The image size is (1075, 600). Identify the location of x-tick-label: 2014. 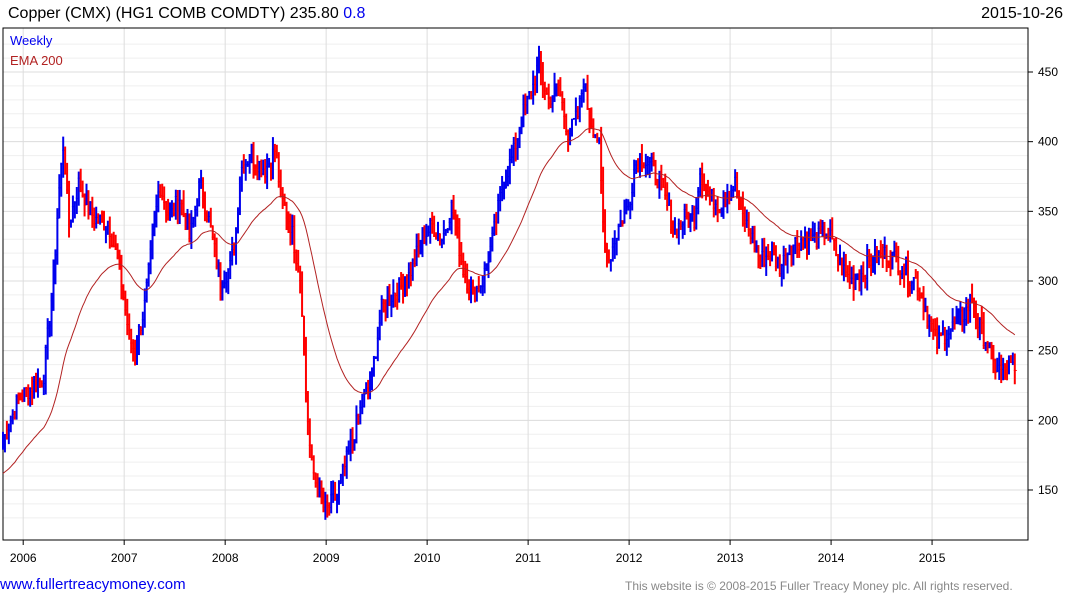
(831, 558).